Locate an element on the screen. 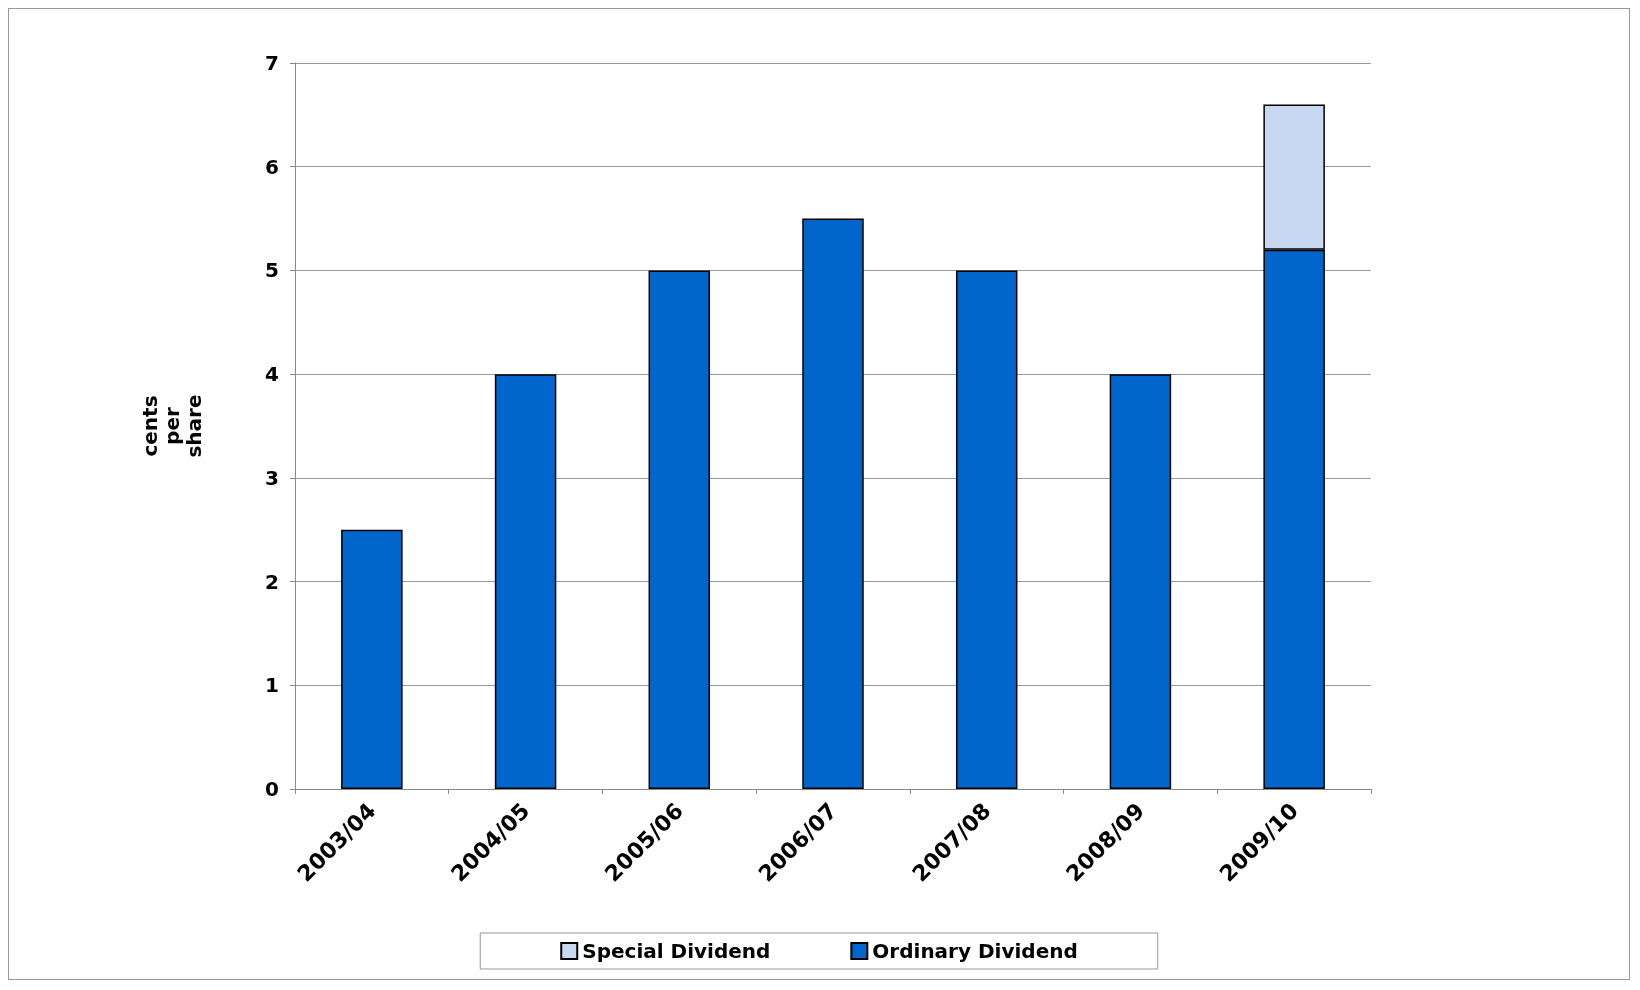 Image resolution: width=1640 pixels, height=990 pixels. y-tick-label: 5 is located at coordinates (272, 270).